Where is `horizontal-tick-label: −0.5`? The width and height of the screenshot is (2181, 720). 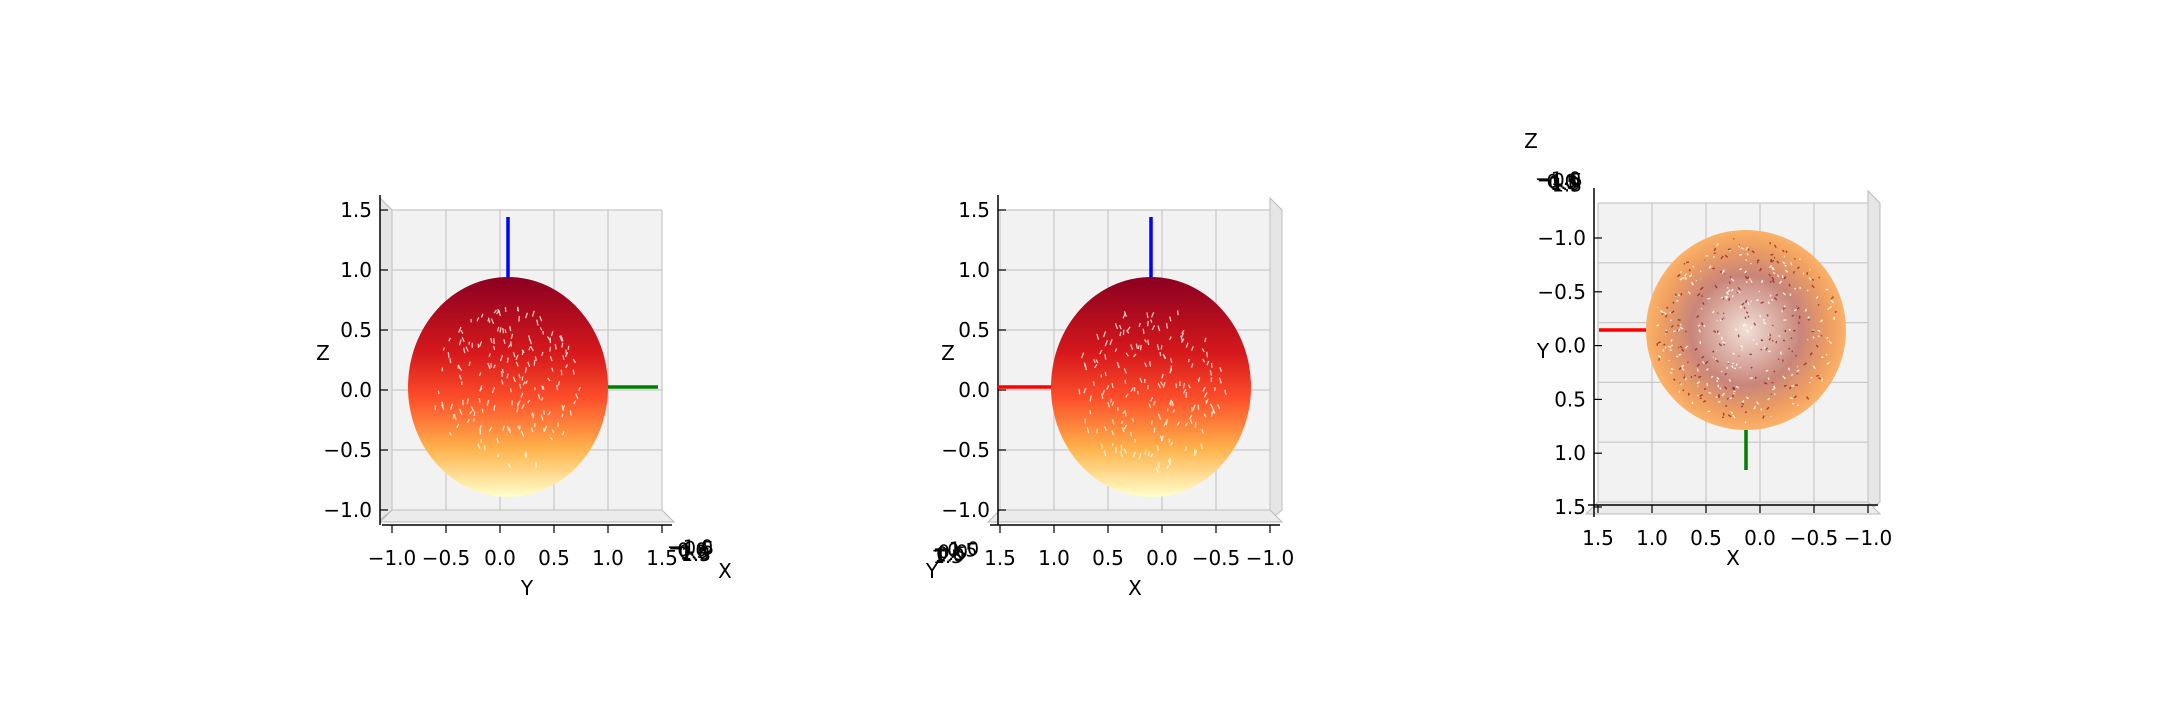 horizontal-tick-label: −0.5 is located at coordinates (1814, 538).